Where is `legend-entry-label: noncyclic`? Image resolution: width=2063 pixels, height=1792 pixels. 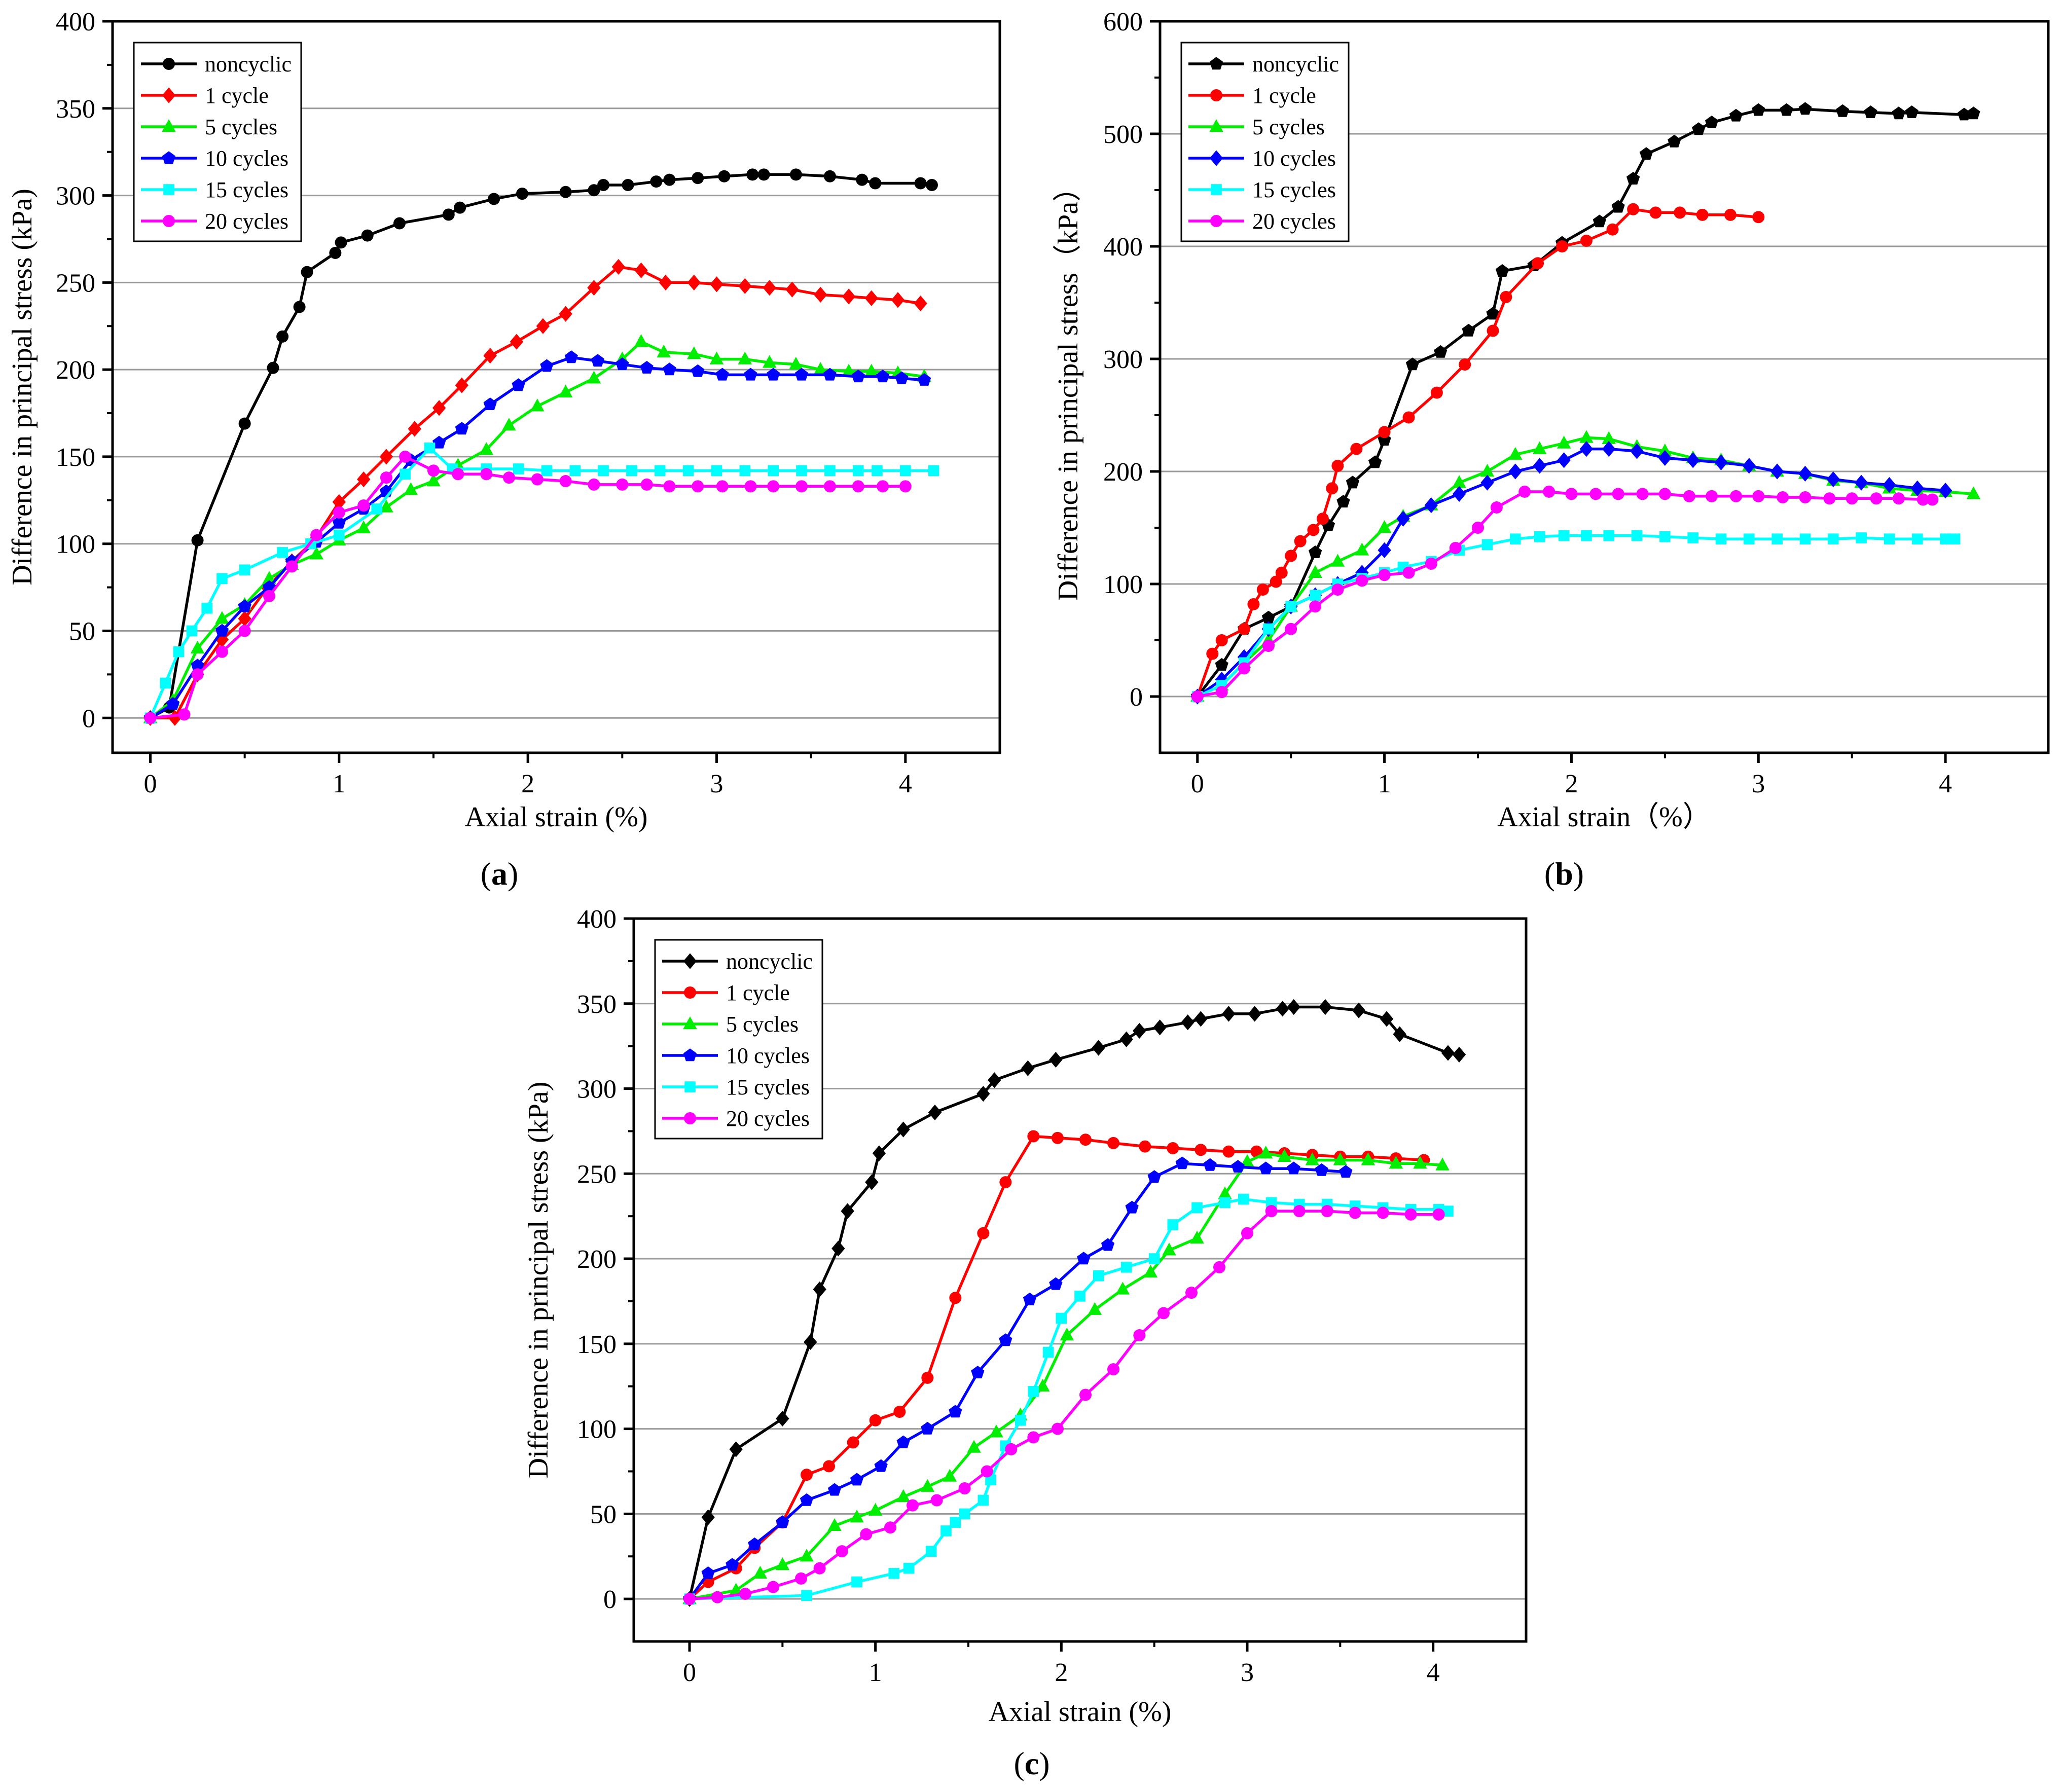
legend-entry-label: noncyclic is located at coordinates (249, 64).